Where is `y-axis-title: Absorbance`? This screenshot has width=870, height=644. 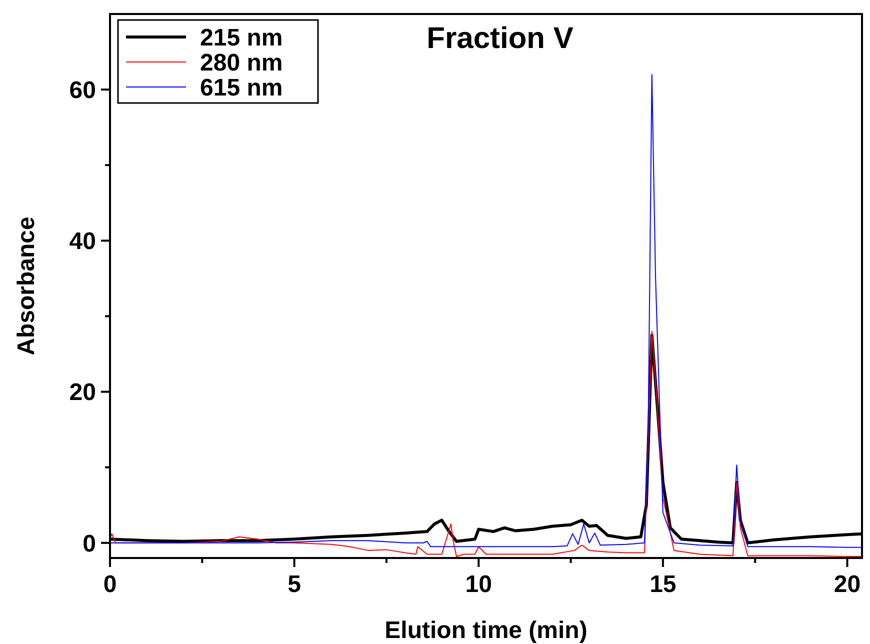
y-axis-title: Absorbance is located at coordinates (26, 286).